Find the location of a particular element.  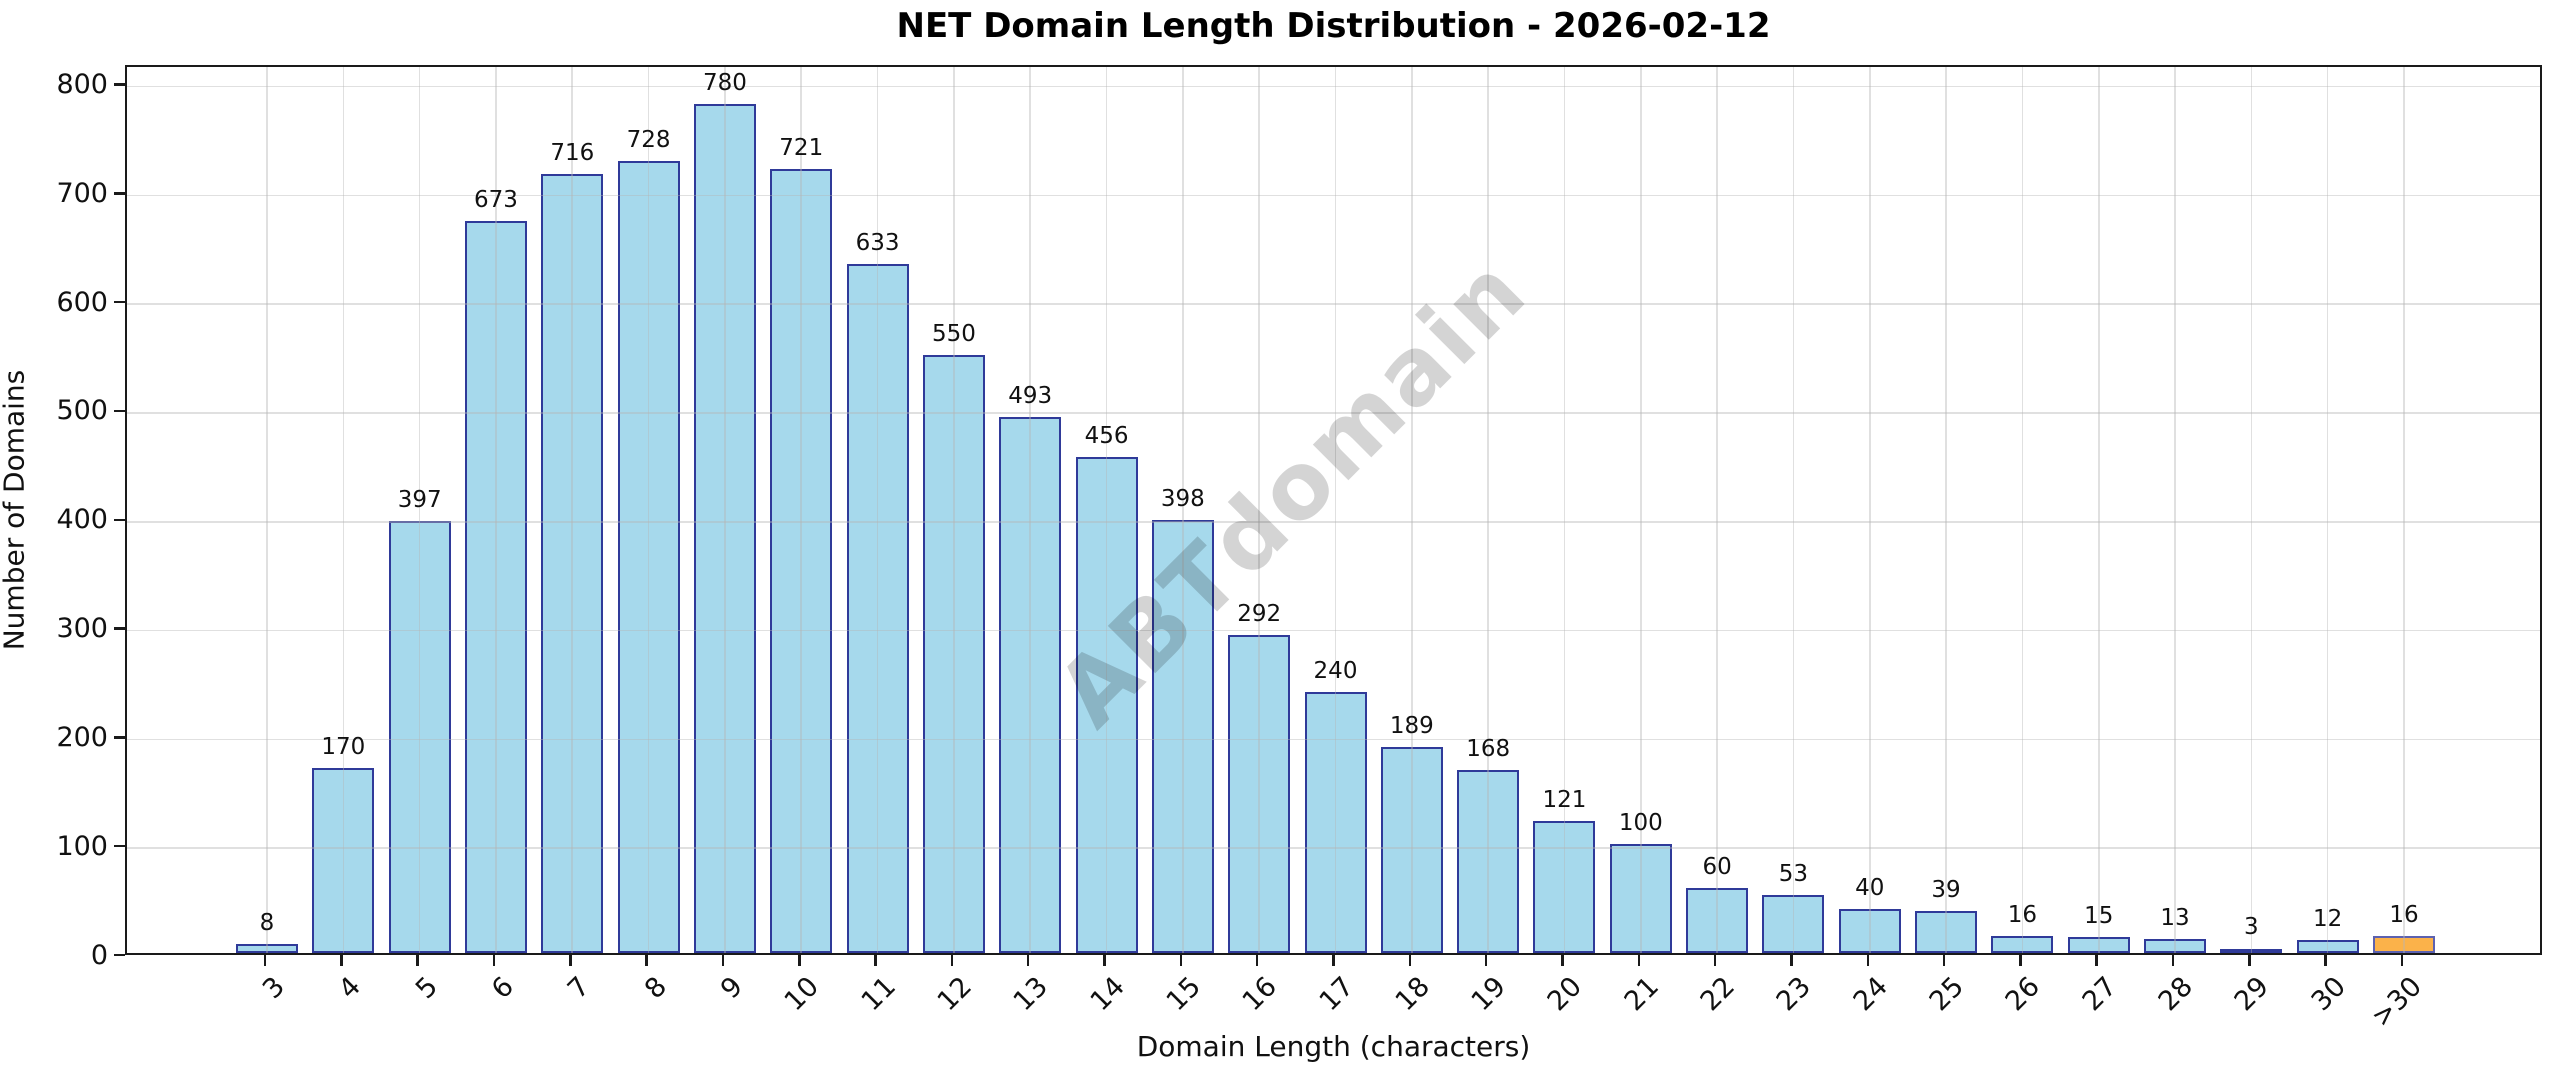

y-tick-label: 600 is located at coordinates (82, 302).